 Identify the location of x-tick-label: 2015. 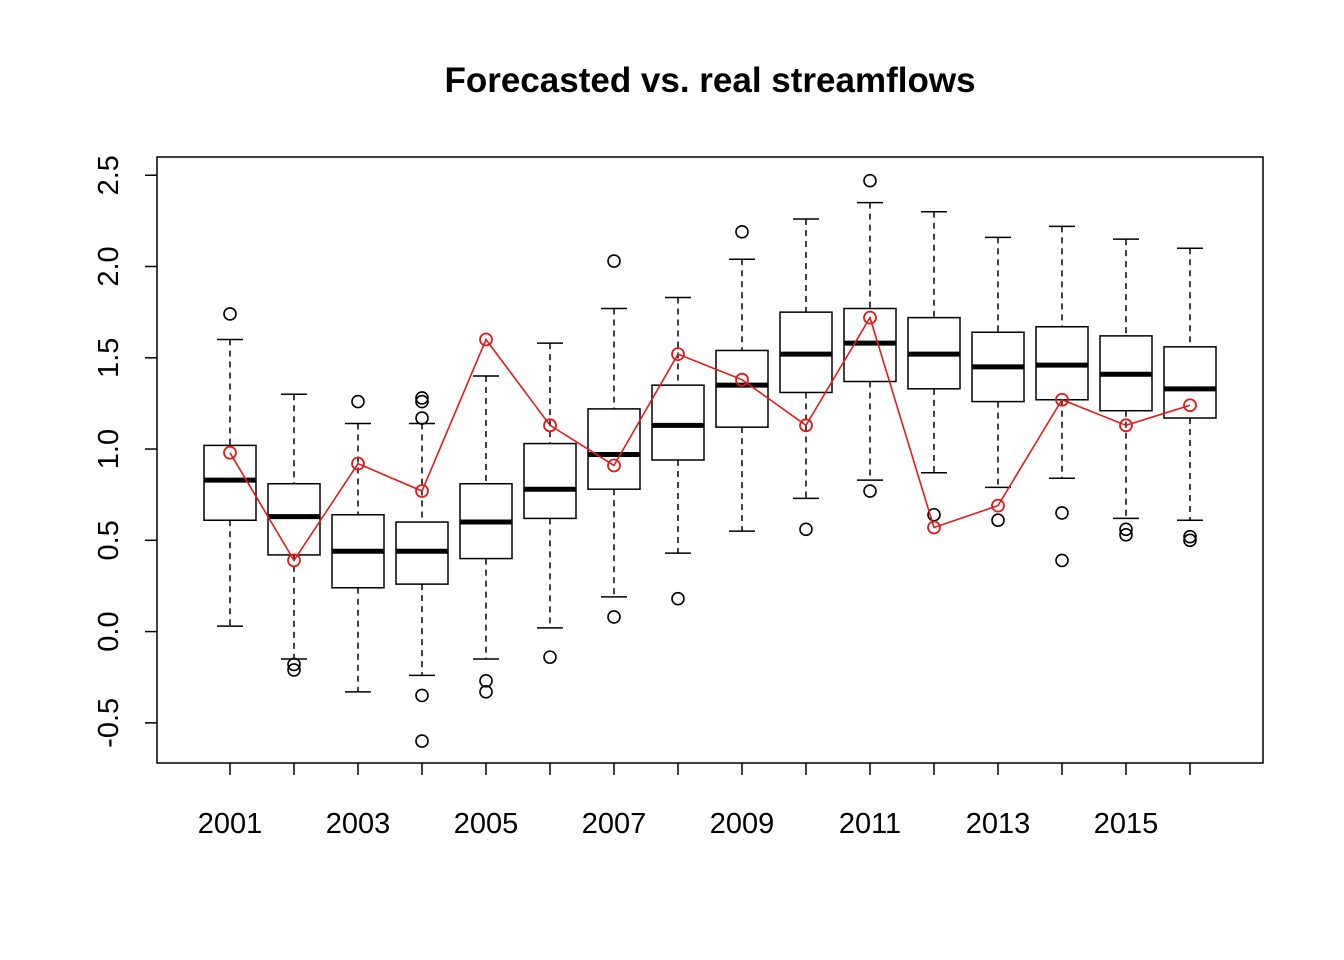
(1126, 824).